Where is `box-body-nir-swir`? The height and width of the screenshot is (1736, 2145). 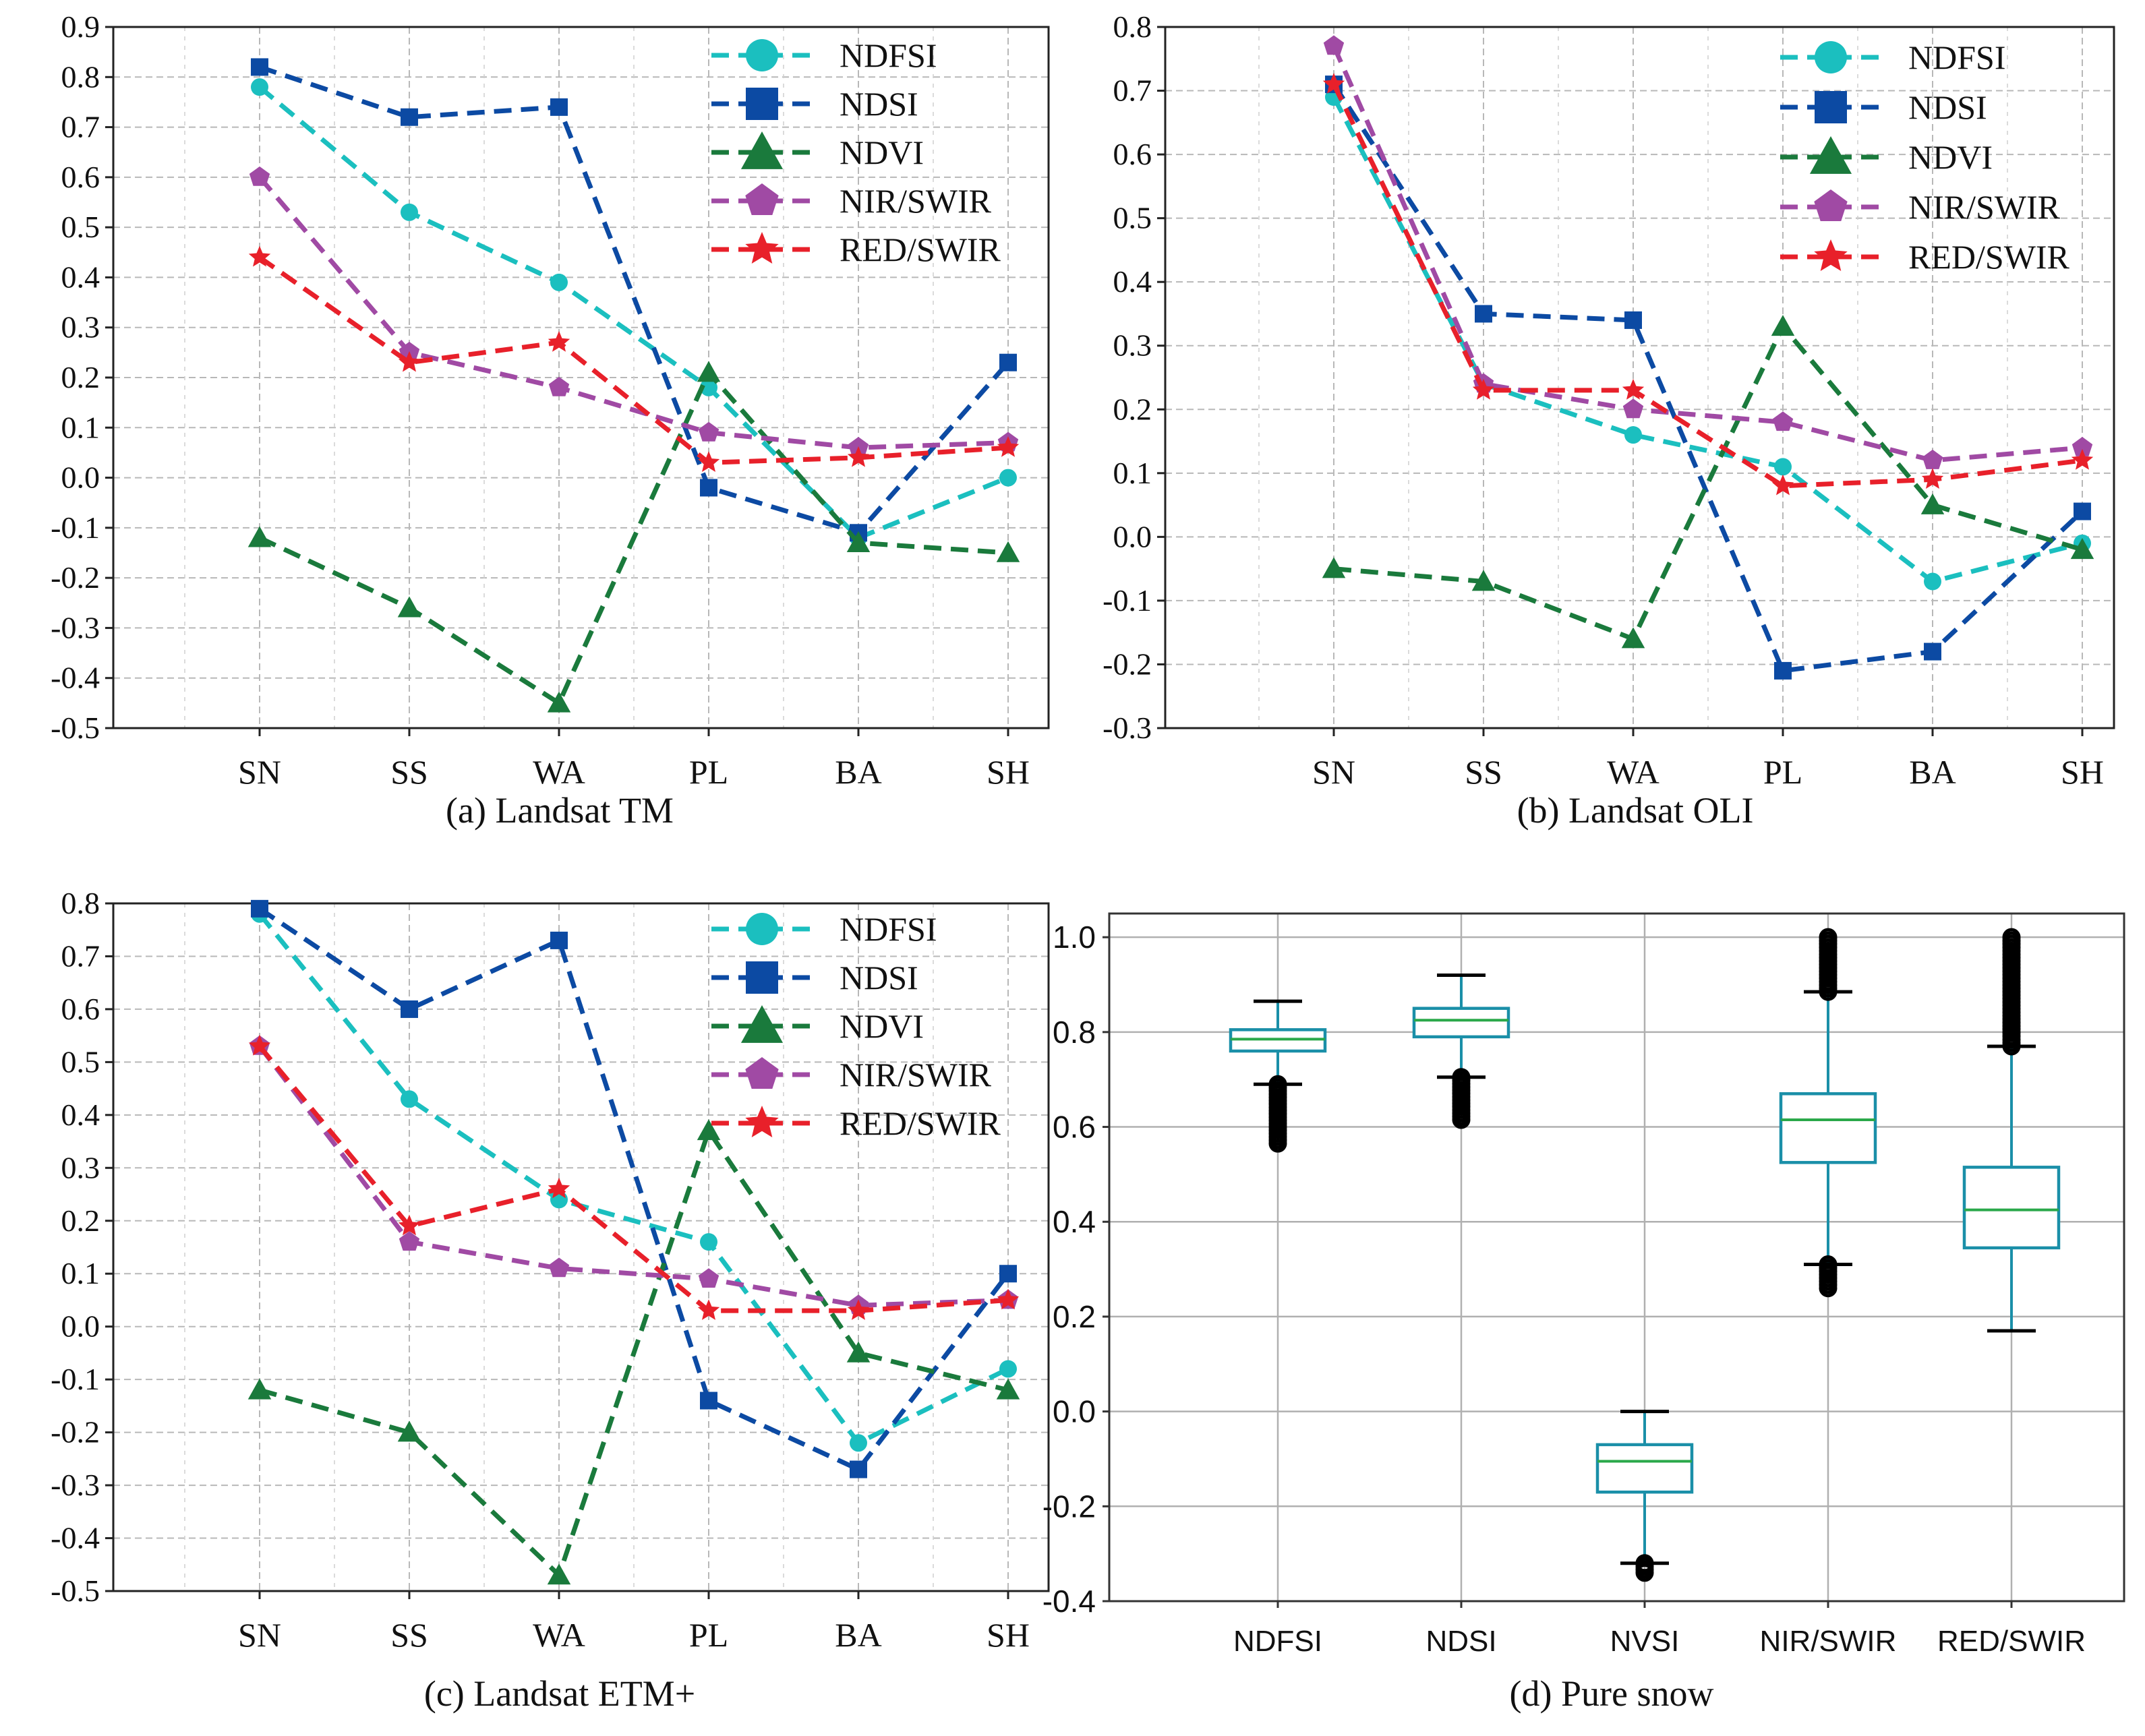 box-body-nir-swir is located at coordinates (1828, 1128).